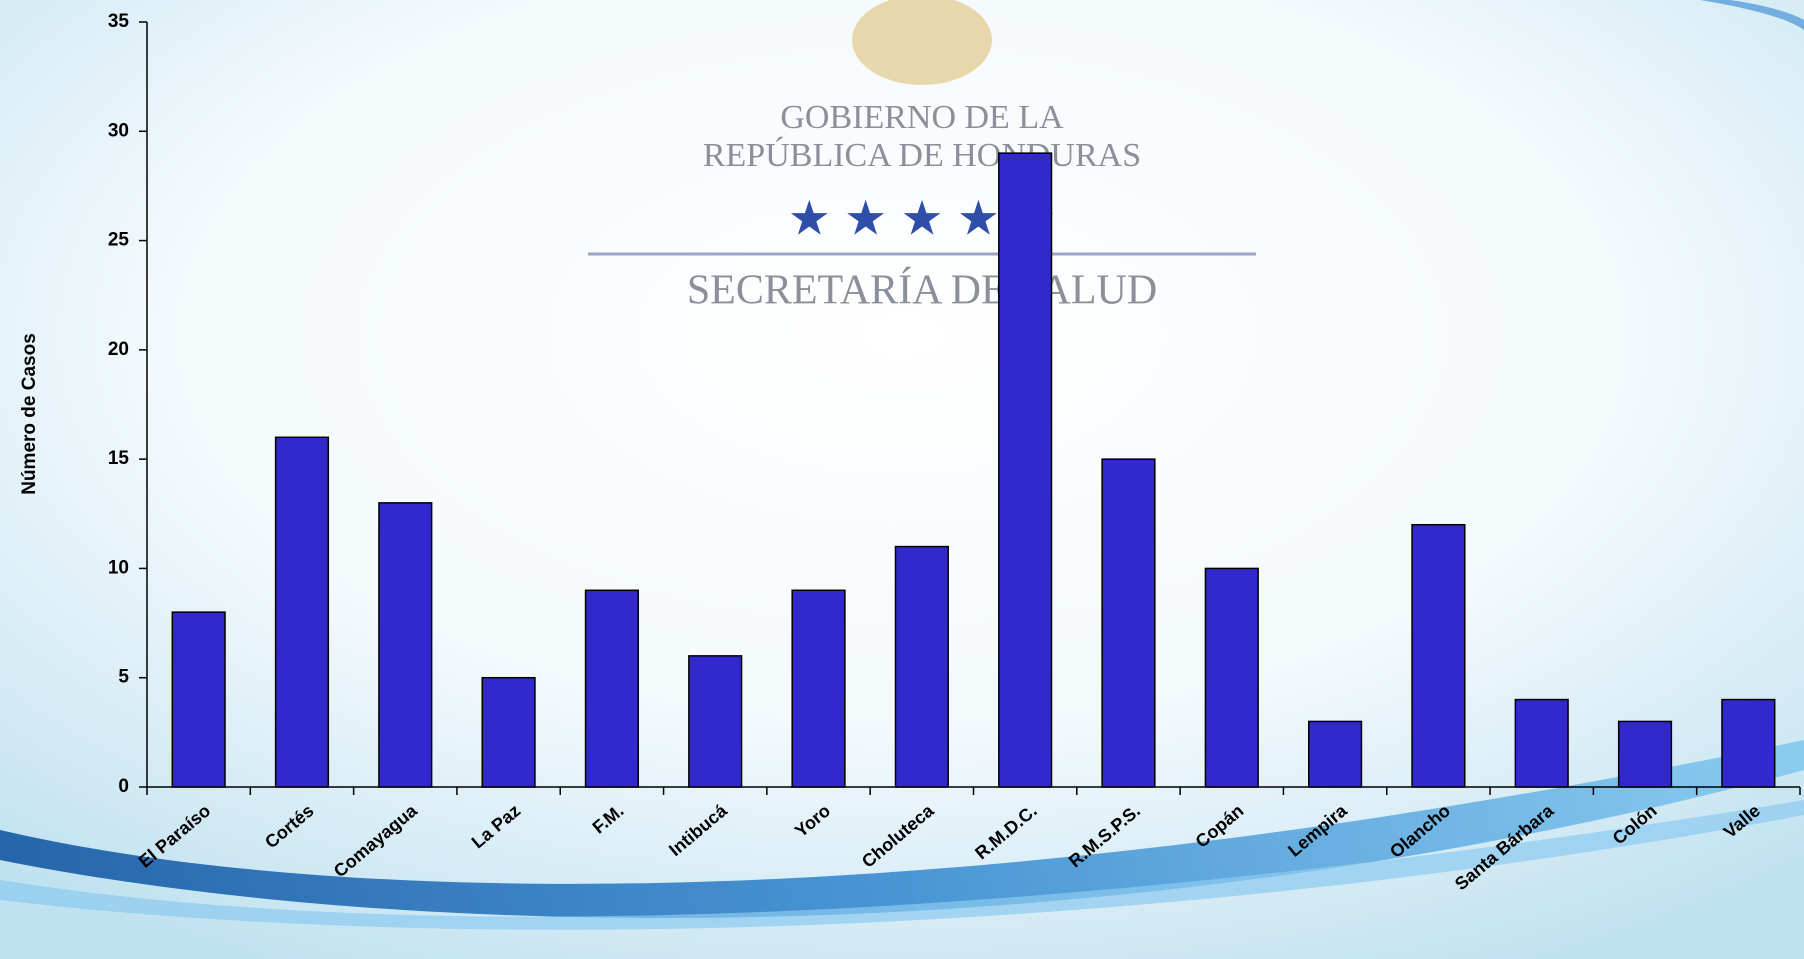  Describe the element at coordinates (922, 290) in the screenshot. I see `logo-text: SECRETARÍA DE SALUD` at that location.